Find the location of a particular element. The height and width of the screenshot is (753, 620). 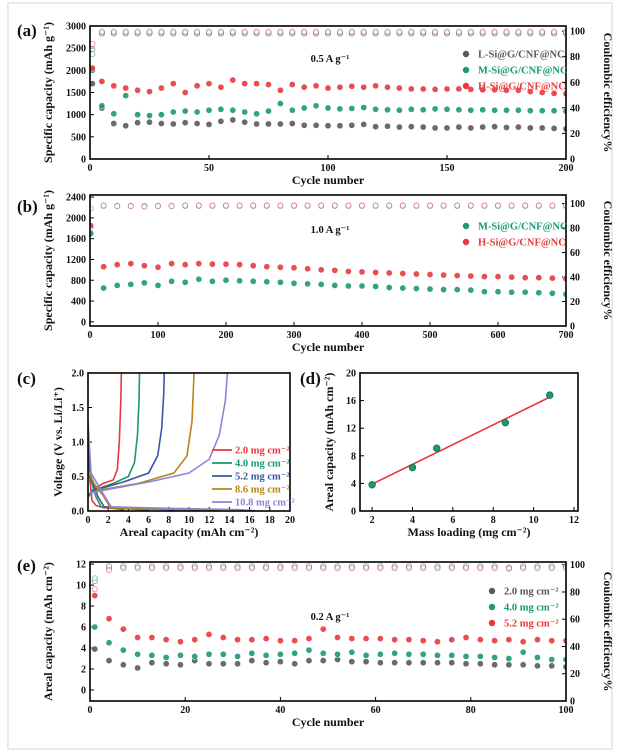

y-axis-title: Voltage (V vs. Li/Li⁺) is located at coordinates (58, 442).